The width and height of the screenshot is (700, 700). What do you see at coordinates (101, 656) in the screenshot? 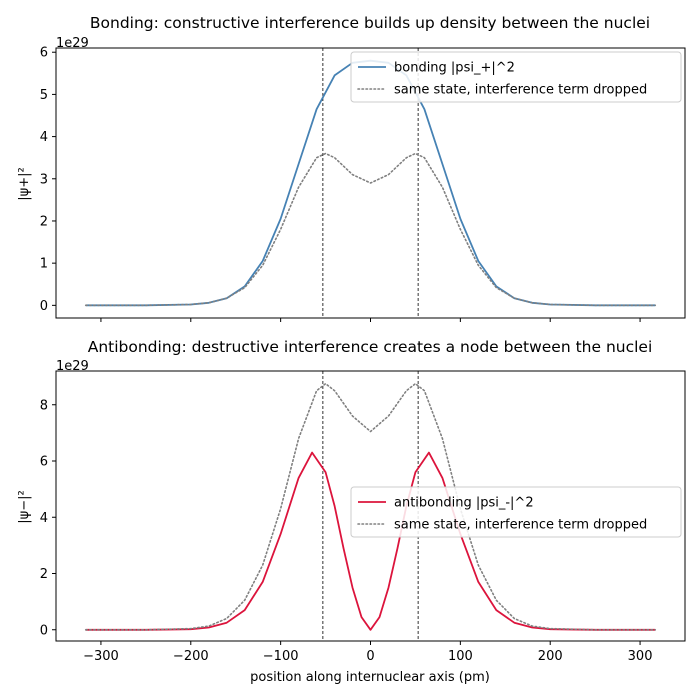
I see `x-tick-label: −300` at bounding box center [101, 656].